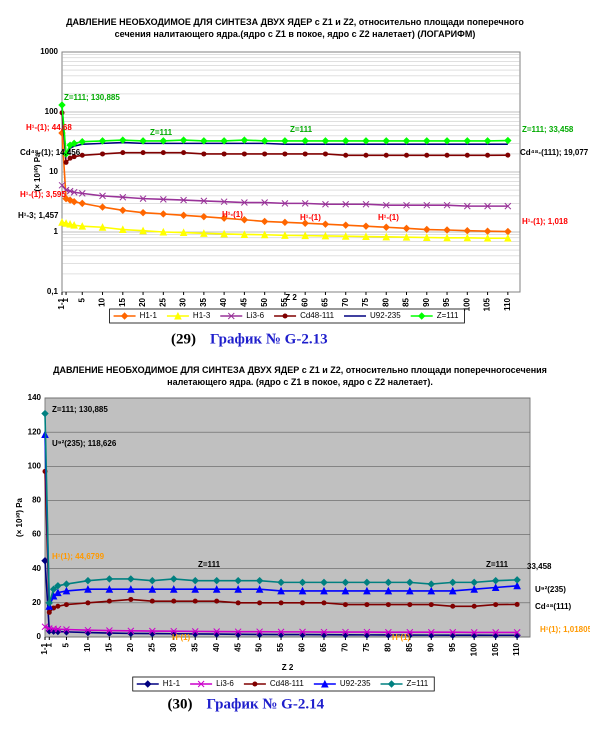  What do you see at coordinates (36, 534) in the screenshot?
I see `y-tick-label: 60` at bounding box center [36, 534].